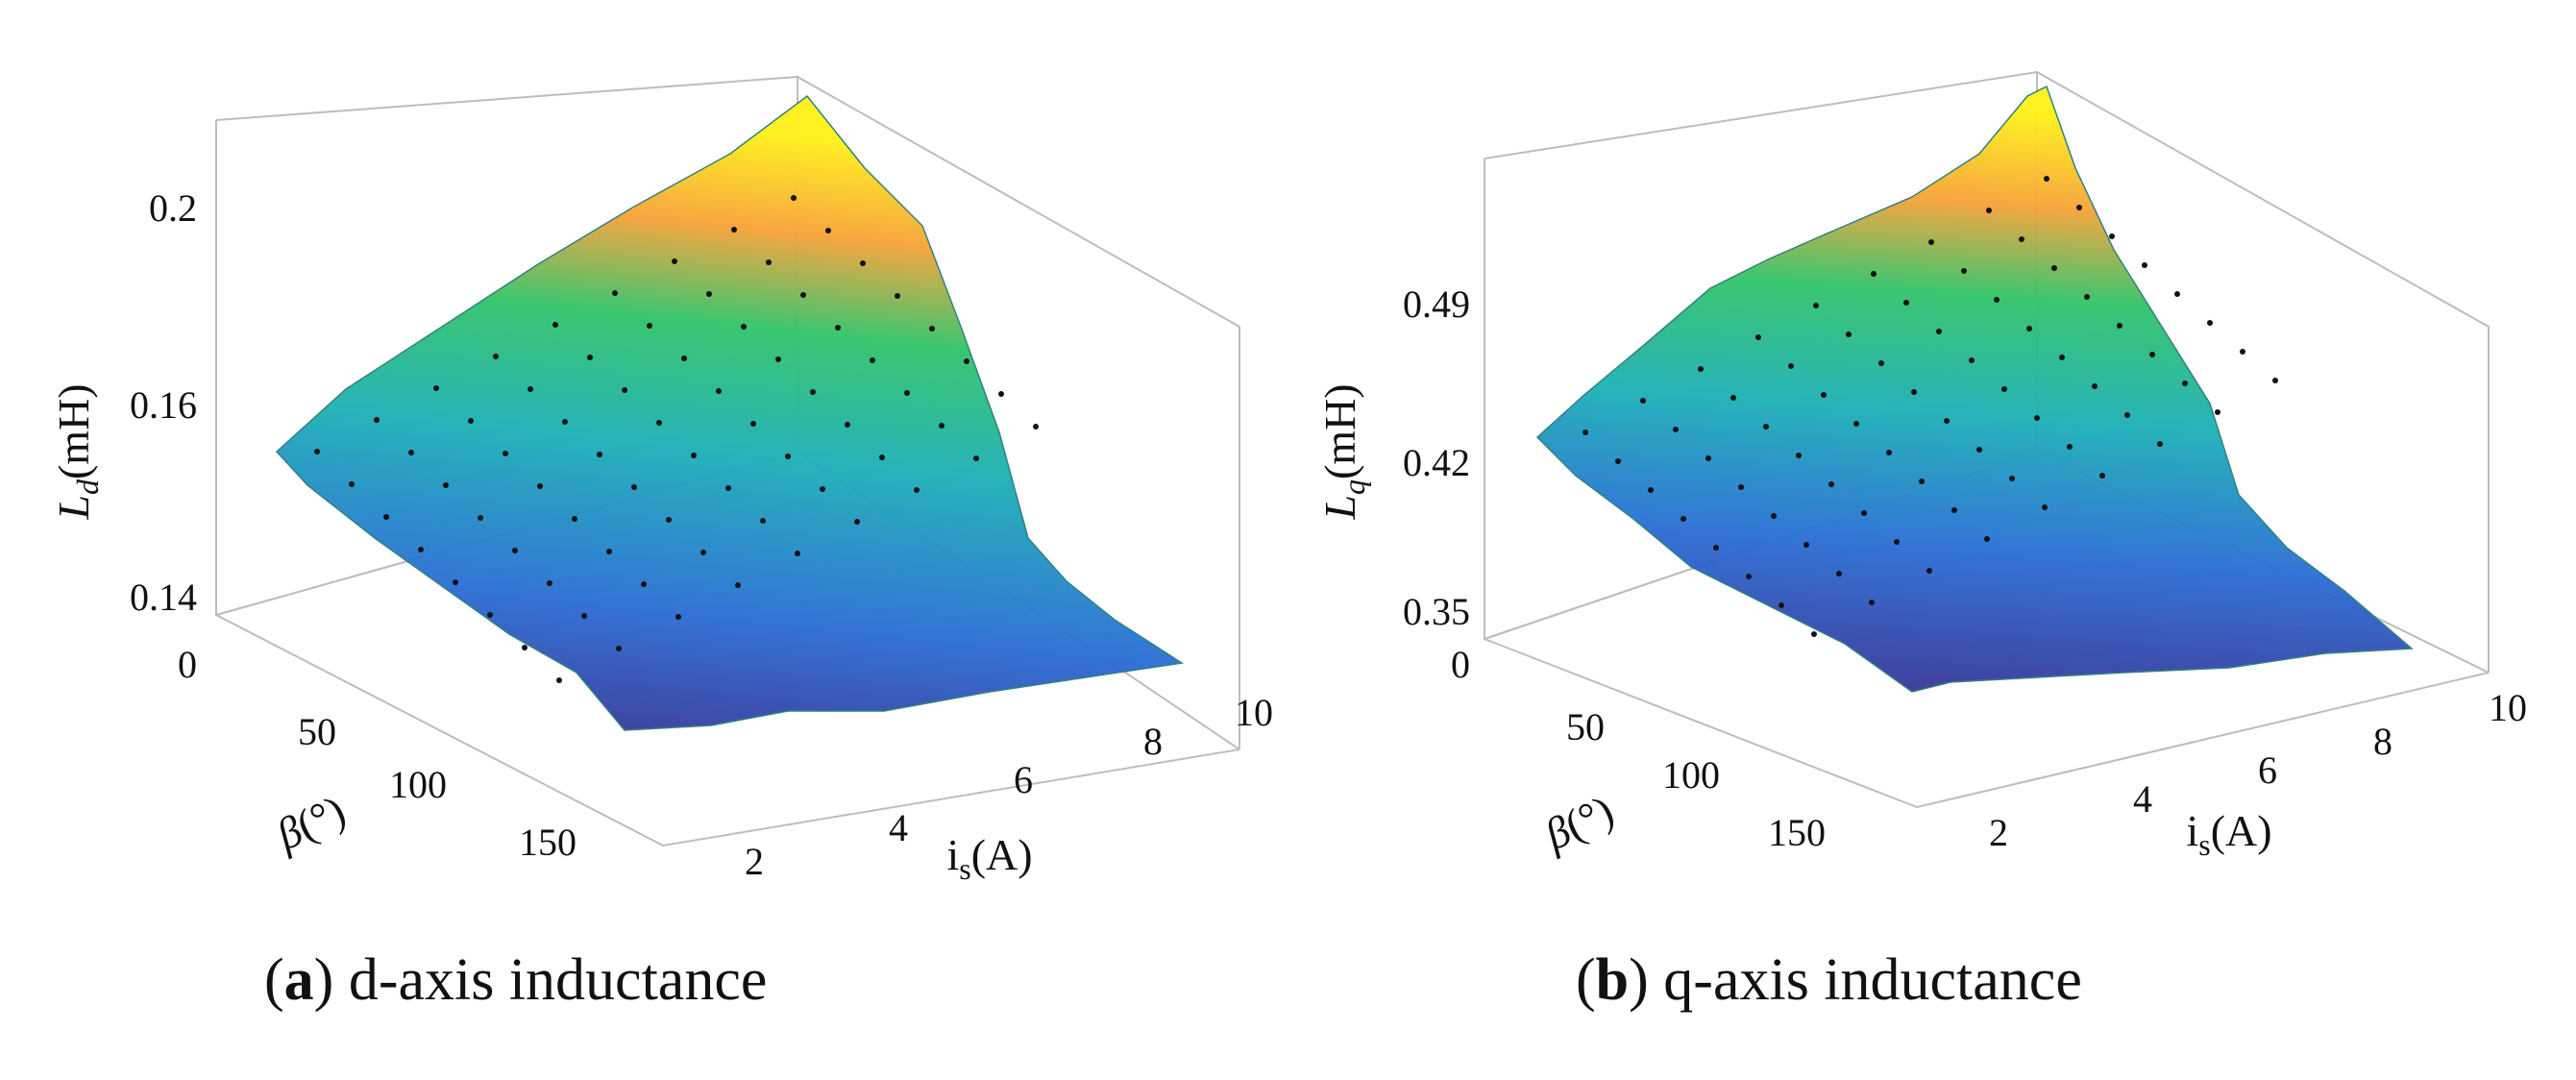 This screenshot has height=1080, width=2576. Describe the element at coordinates (1153, 741) in the screenshot. I see `chart-a-xtick-3: 8` at that location.